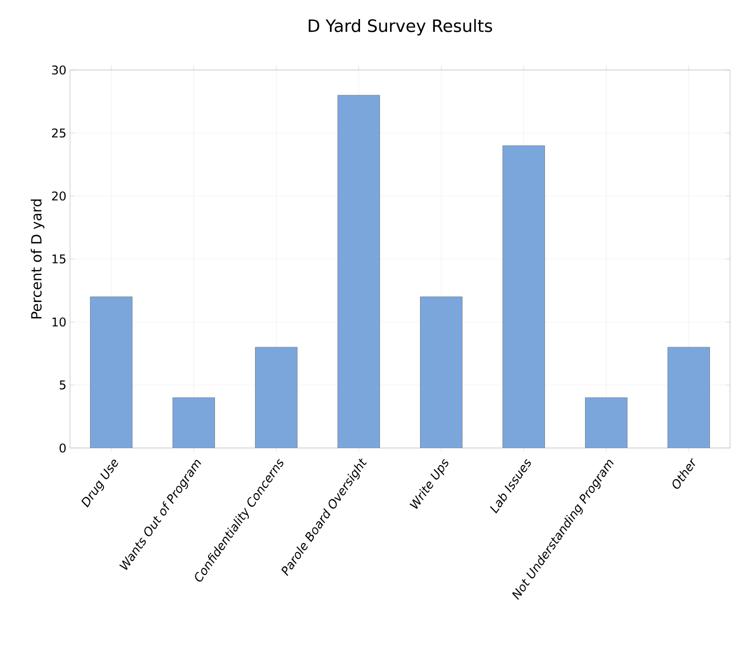  I want to click on y-tick-label: 25, so click(59, 133).